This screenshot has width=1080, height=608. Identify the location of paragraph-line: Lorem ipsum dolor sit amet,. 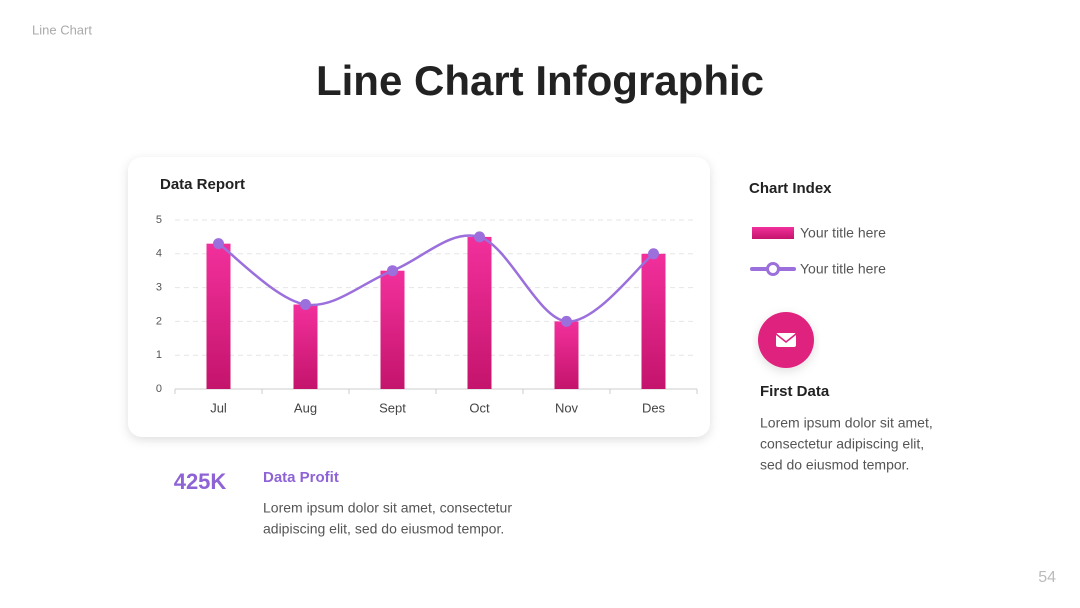
(846, 423).